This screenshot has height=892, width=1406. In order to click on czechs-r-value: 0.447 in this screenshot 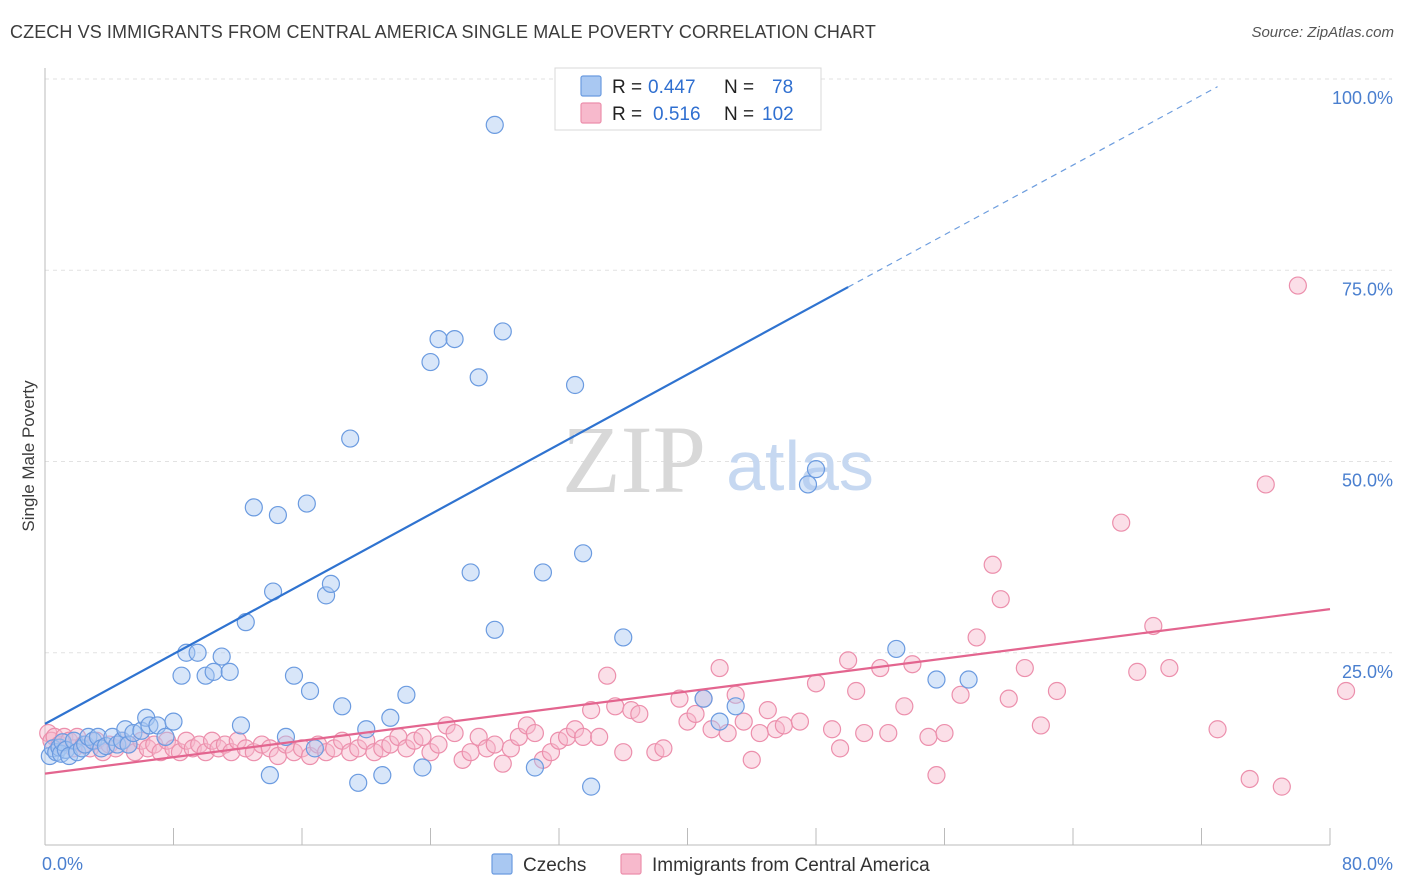, I will do `click(672, 87)`.